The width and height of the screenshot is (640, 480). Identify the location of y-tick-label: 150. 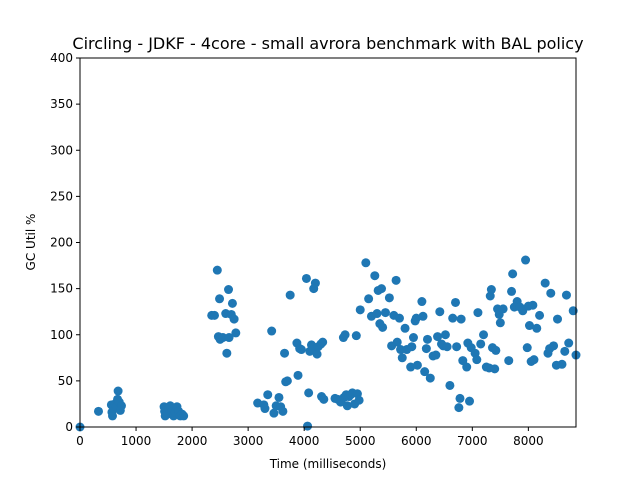
(61, 289).